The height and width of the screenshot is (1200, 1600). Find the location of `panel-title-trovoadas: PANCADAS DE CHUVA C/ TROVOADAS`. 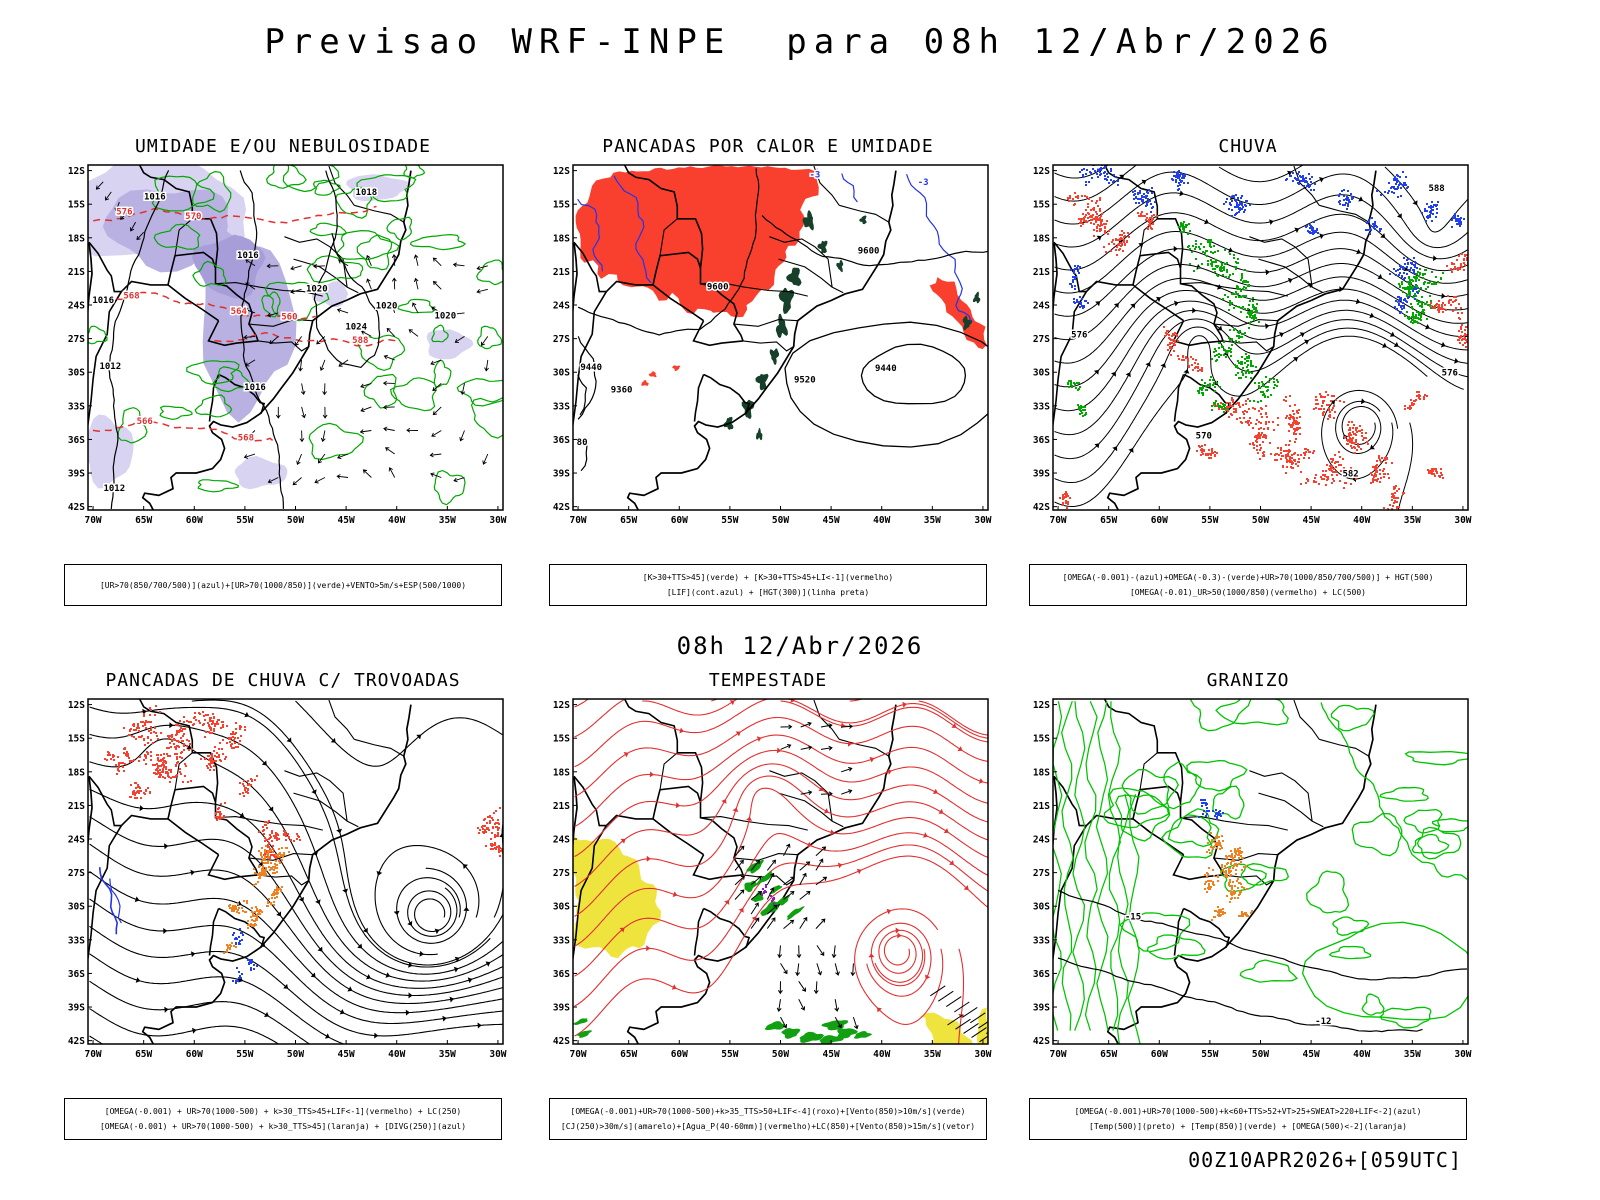

panel-title-trovoadas: PANCADAS DE CHUVA C/ TROVOADAS is located at coordinates (283, 680).